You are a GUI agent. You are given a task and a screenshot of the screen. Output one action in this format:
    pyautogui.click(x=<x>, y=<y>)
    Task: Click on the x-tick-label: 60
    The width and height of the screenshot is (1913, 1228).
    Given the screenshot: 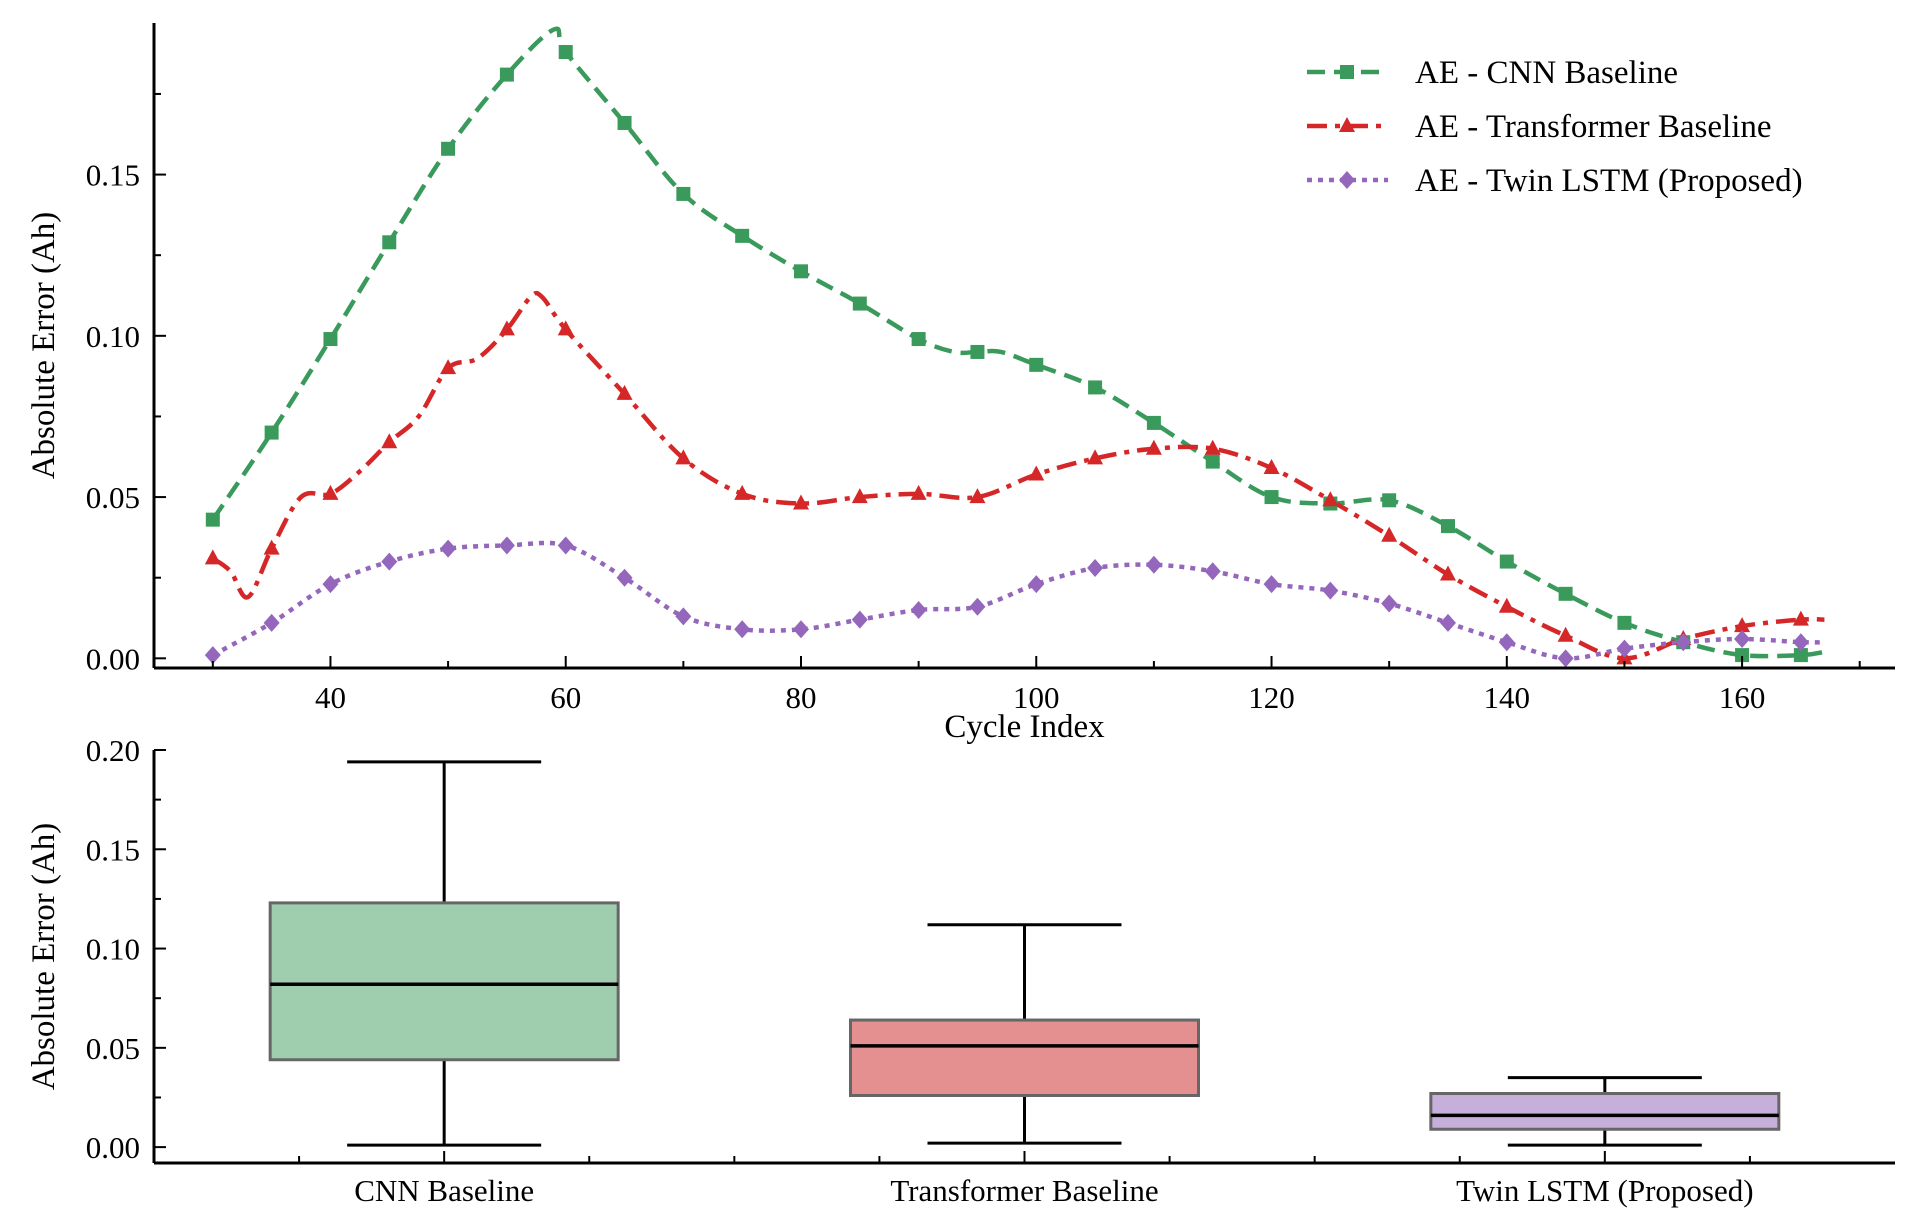 What is the action you would take?
    pyautogui.click(x=565, y=697)
    